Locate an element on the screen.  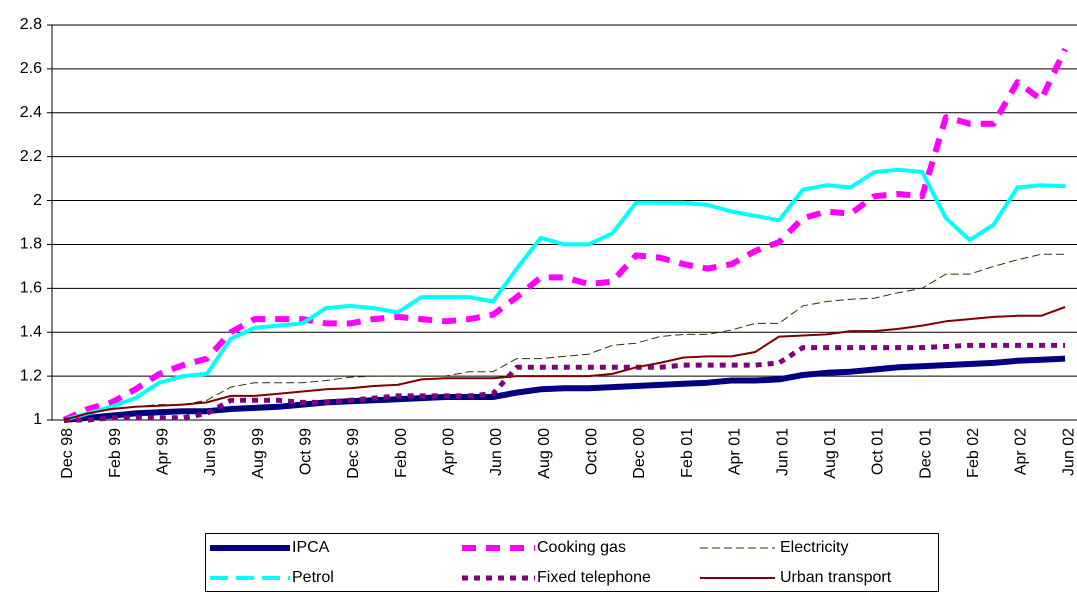
y-tick-label: 2.8 is located at coordinates (31, 24).